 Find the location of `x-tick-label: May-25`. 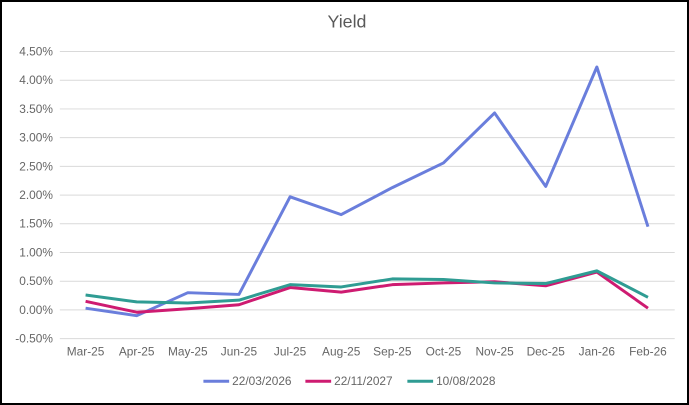

x-tick-label: May-25 is located at coordinates (188, 351).